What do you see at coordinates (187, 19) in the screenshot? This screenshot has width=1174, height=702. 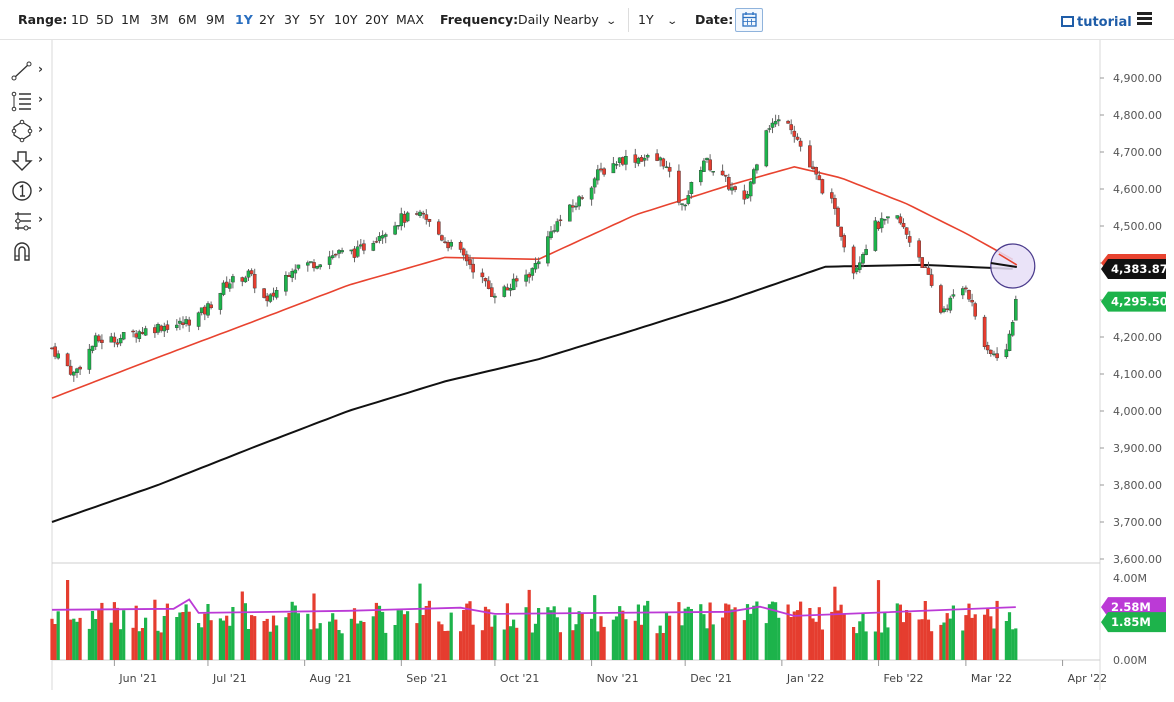 I see `range-button-6m: 6M` at bounding box center [187, 19].